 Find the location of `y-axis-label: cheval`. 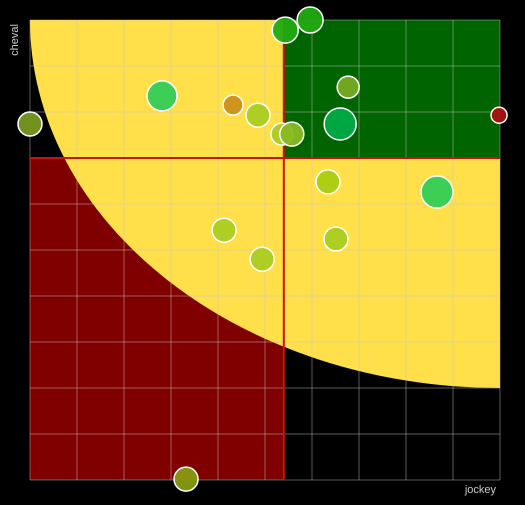

y-axis-label: cheval is located at coordinates (15, 40).